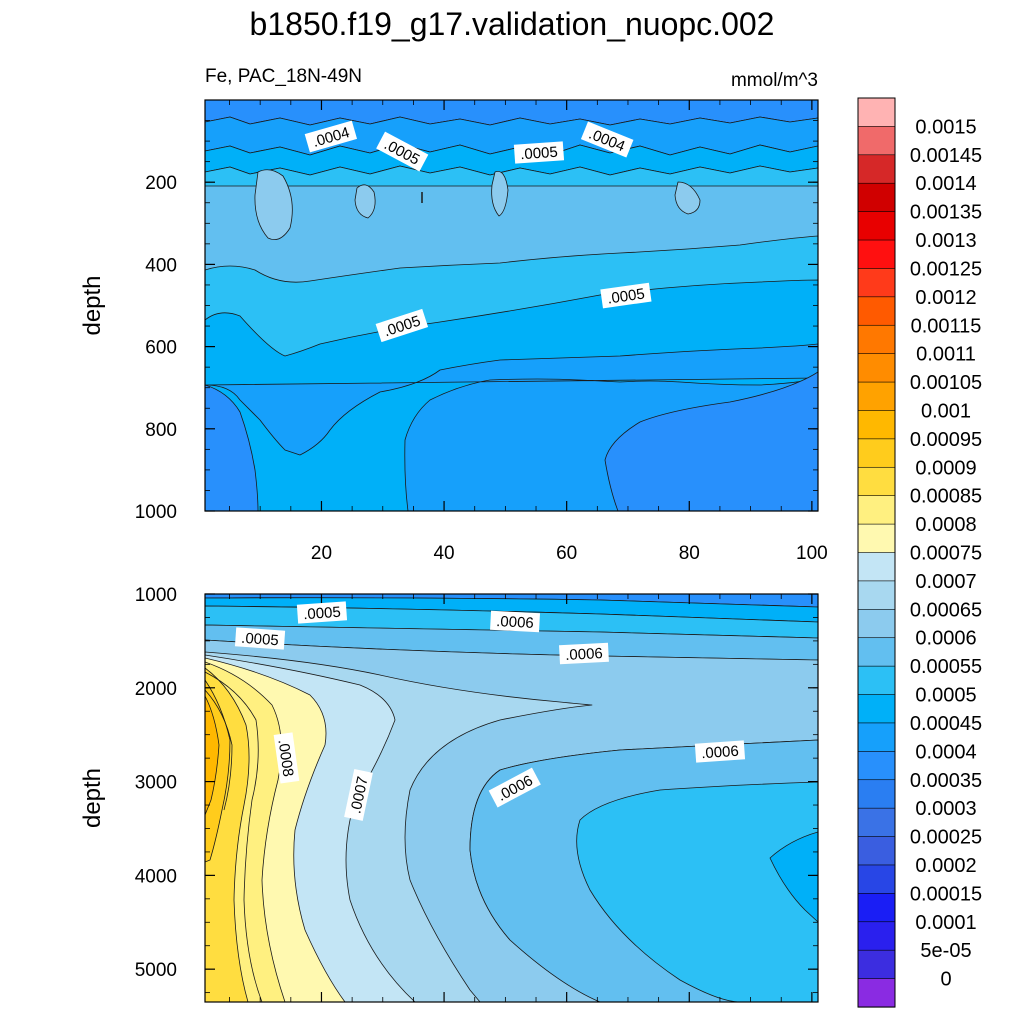 The height and width of the screenshot is (1024, 1024). Describe the element at coordinates (156, 512) in the screenshot. I see `y-tick-label: 1000` at that location.